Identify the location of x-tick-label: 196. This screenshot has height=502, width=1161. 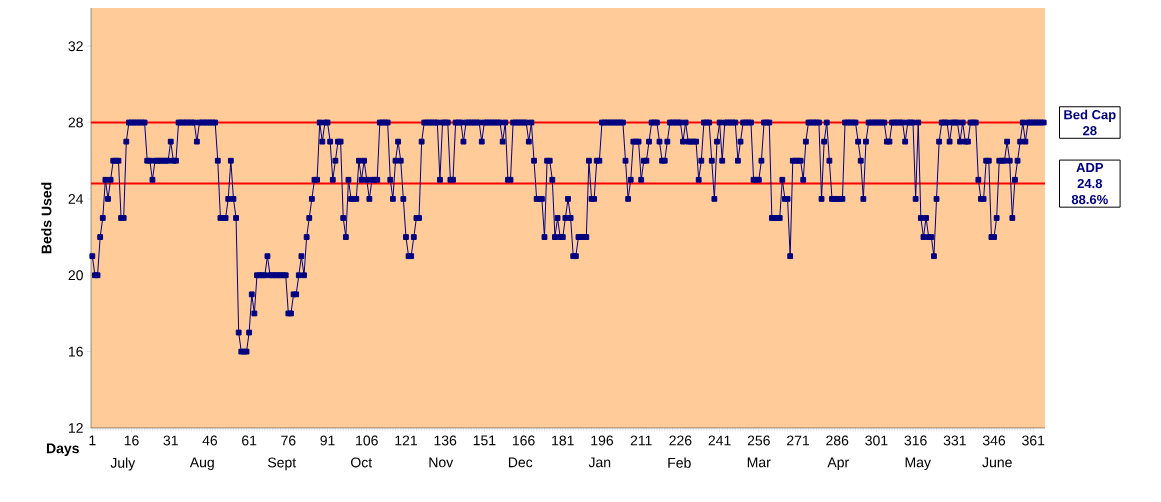
(602, 440).